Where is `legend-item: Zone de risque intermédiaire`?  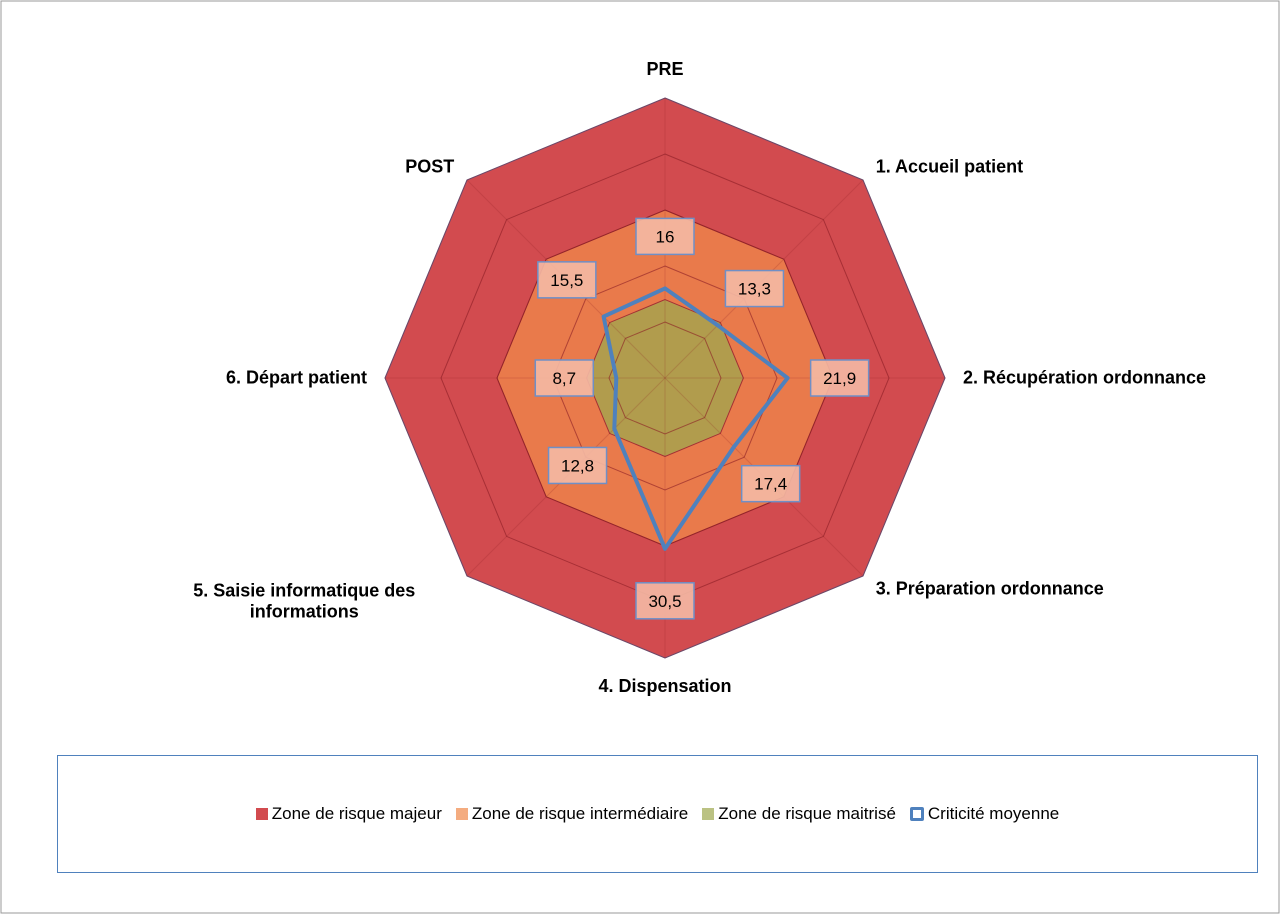 legend-item: Zone de risque intermédiaire is located at coordinates (572, 814).